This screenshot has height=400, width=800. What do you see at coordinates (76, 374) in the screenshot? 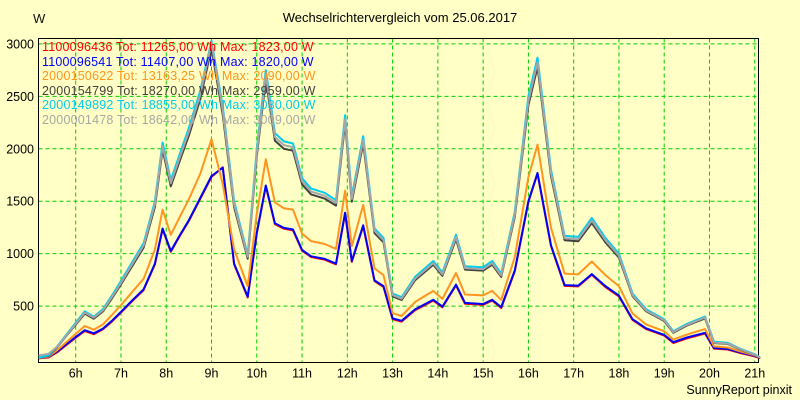
I see `x-tick-label: 6h` at bounding box center [76, 374].